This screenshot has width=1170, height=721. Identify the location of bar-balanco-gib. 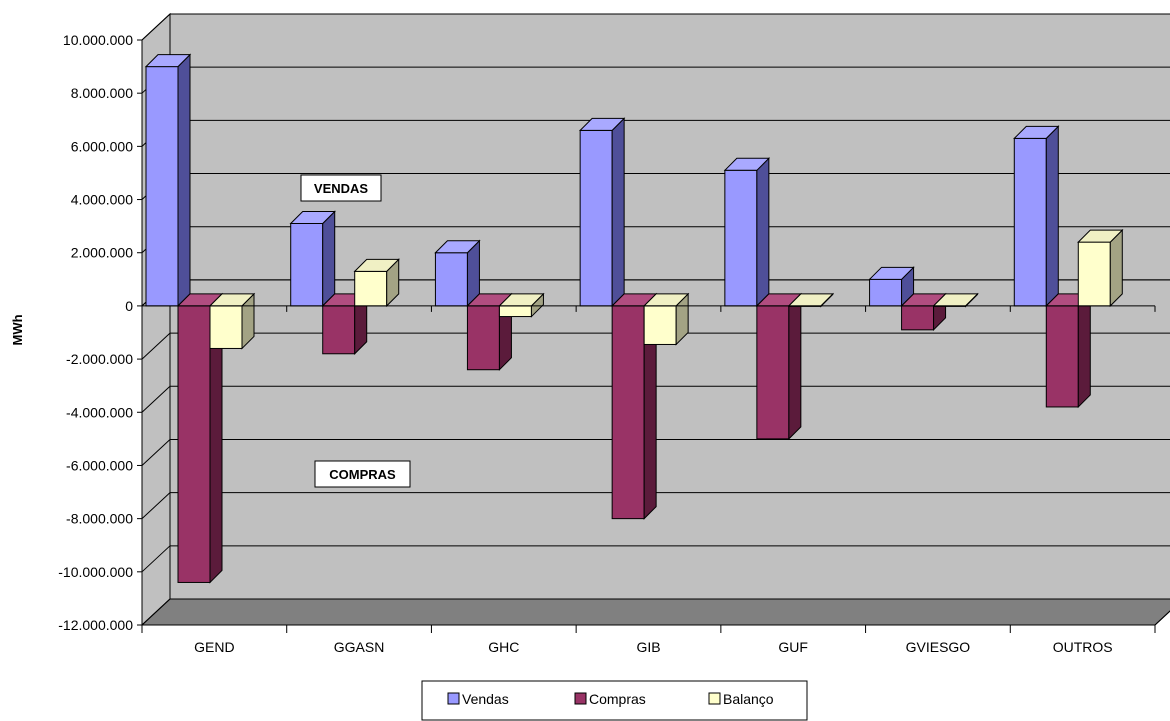
(666, 319).